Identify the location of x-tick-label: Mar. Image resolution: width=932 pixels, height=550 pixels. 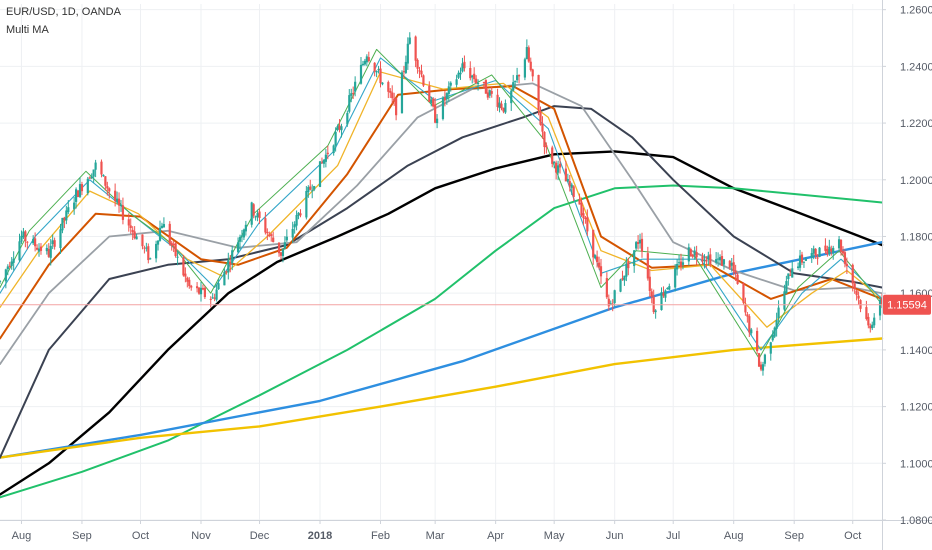
(435, 536).